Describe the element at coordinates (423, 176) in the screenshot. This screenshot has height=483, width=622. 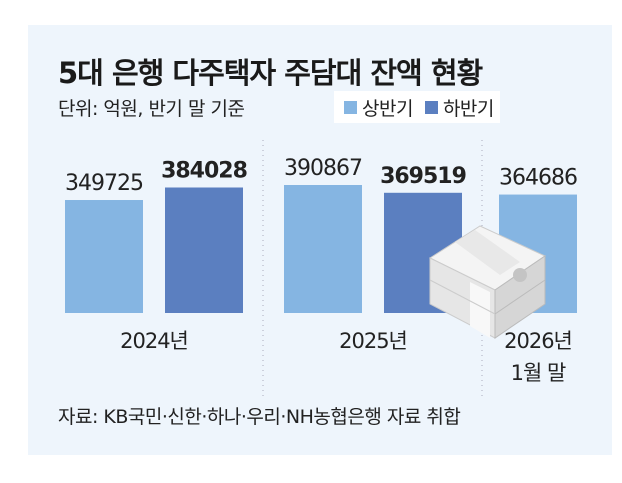
I see `bar-value-label: 369519` at that location.